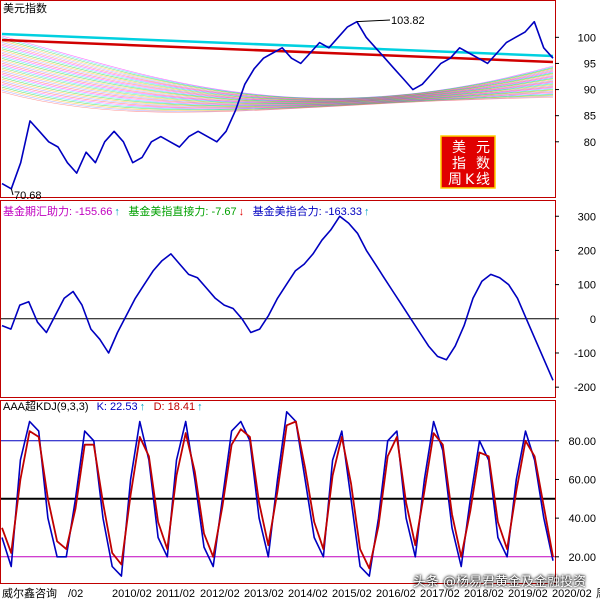  I want to click on high-annotation: 103.82, so click(408, 21).